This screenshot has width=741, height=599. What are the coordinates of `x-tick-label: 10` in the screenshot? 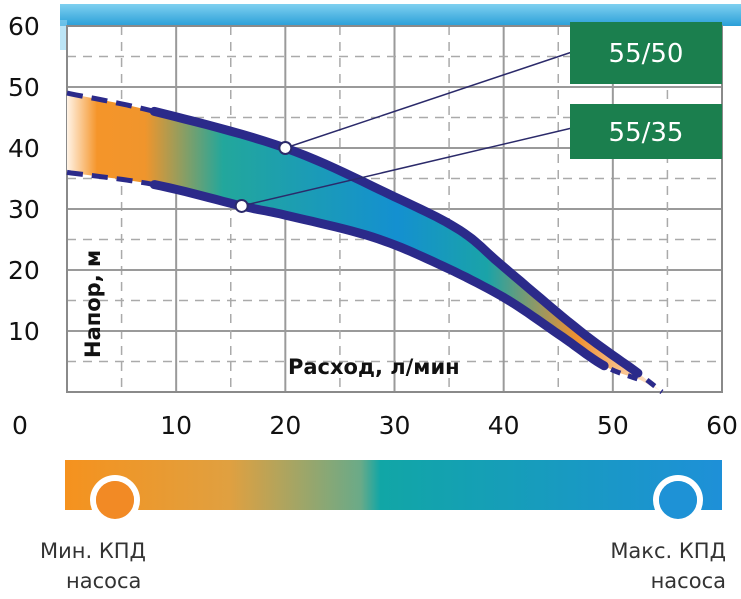 It's located at (176, 425).